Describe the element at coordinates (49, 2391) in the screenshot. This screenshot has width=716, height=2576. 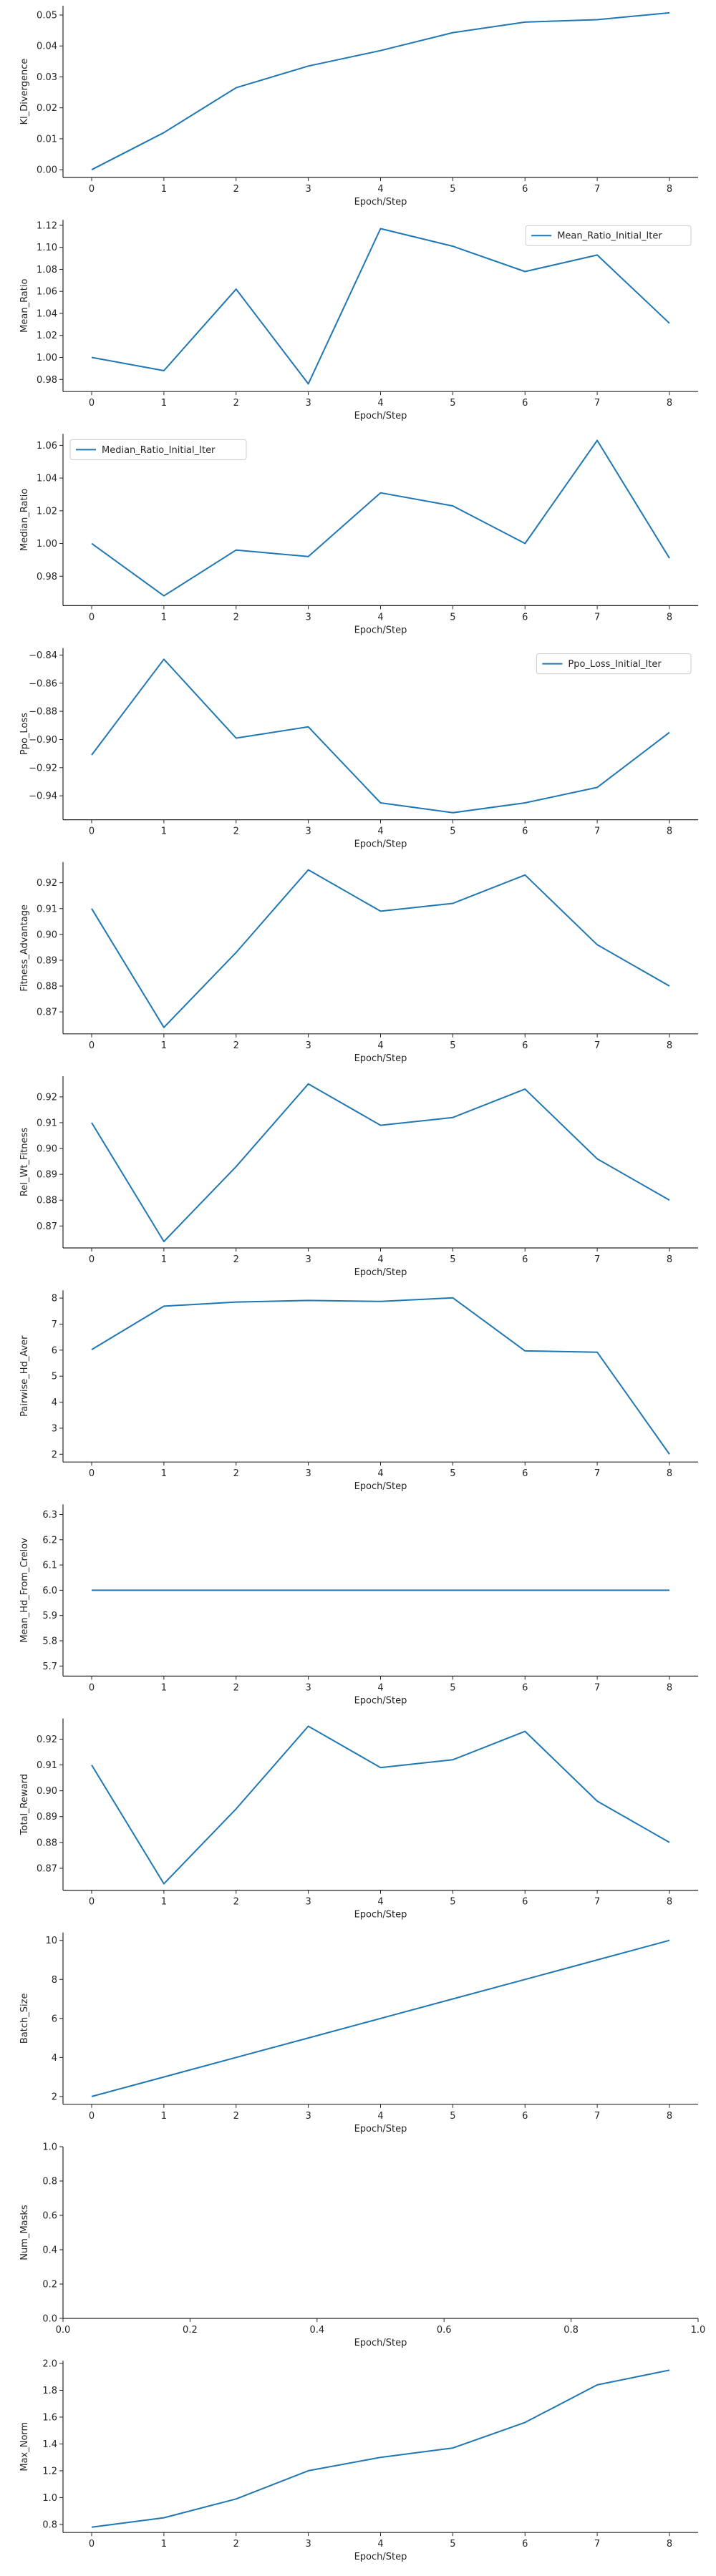
I see `y-tick-label: 1.8` at that location.